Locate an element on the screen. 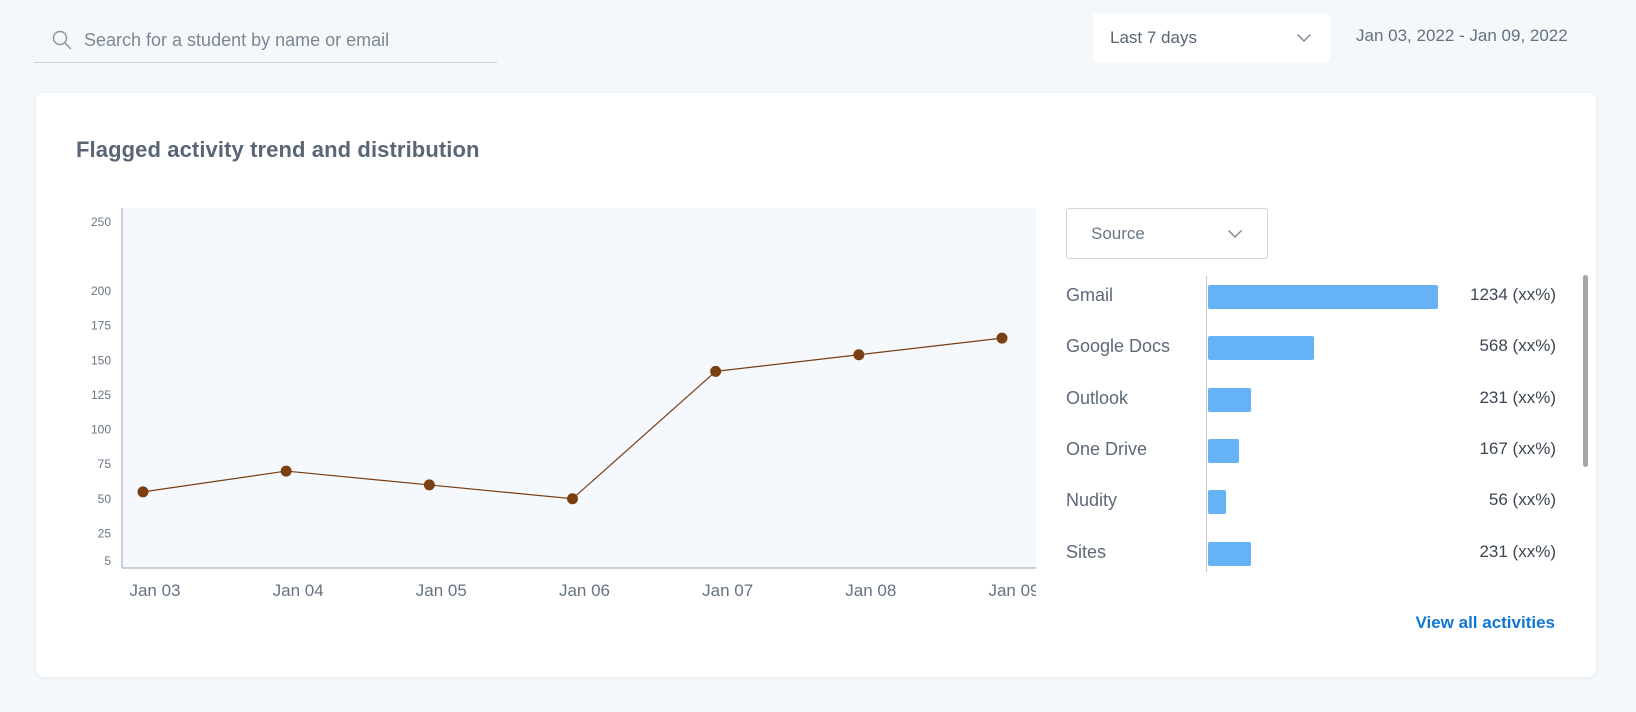 This screenshot has height=712, width=1636. distribution-value: 167 (xx%) is located at coordinates (1517, 448).